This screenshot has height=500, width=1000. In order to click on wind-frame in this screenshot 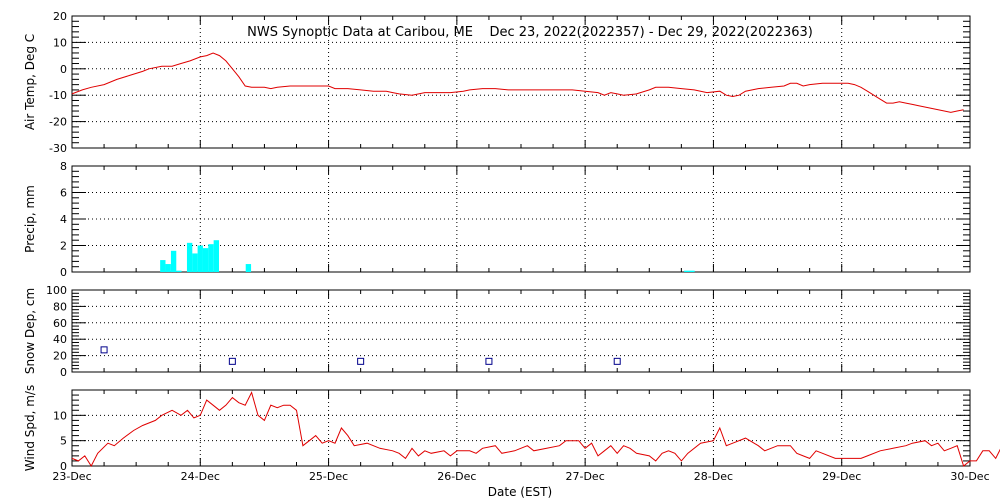, I will do `click(521, 428)`.